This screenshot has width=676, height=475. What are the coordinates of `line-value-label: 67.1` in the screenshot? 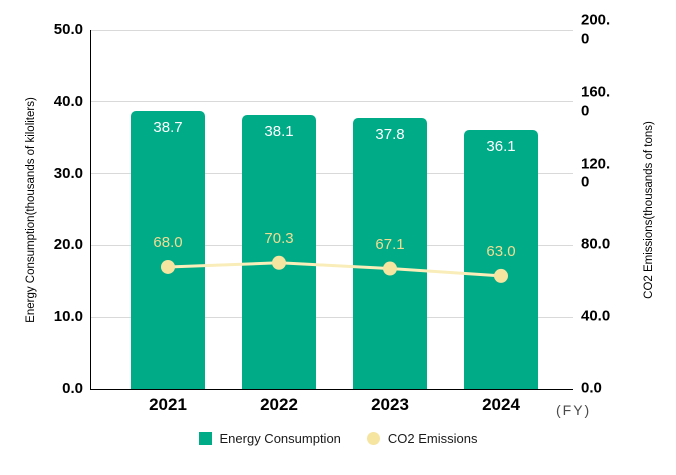 It's located at (390, 244).